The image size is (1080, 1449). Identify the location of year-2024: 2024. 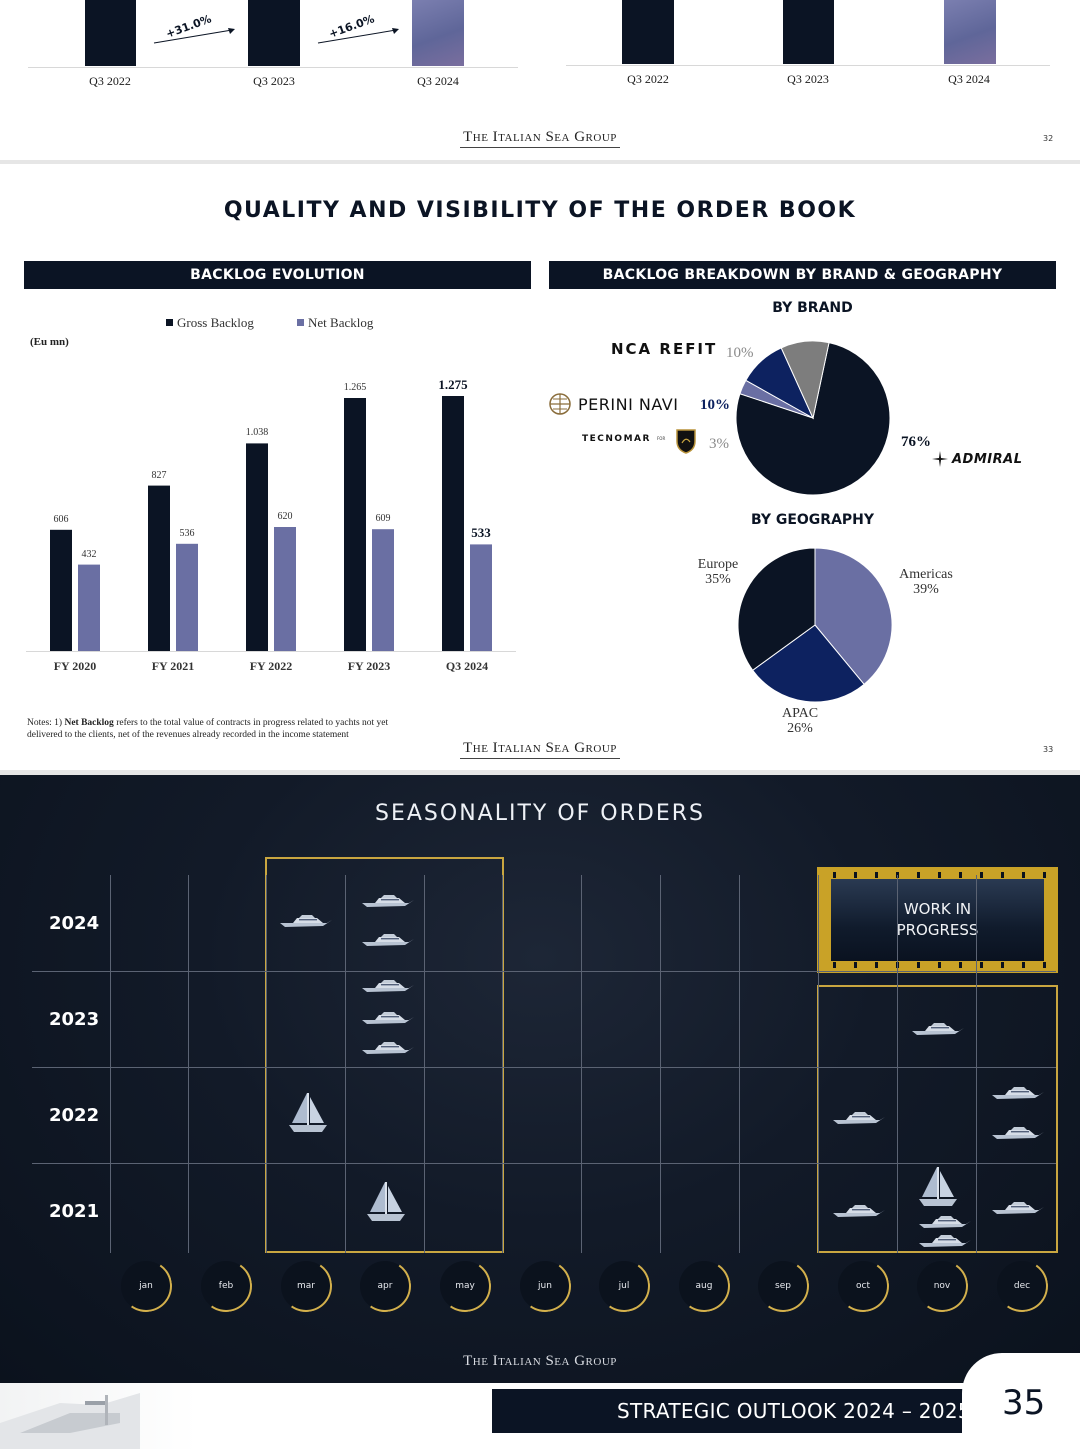
(74, 923).